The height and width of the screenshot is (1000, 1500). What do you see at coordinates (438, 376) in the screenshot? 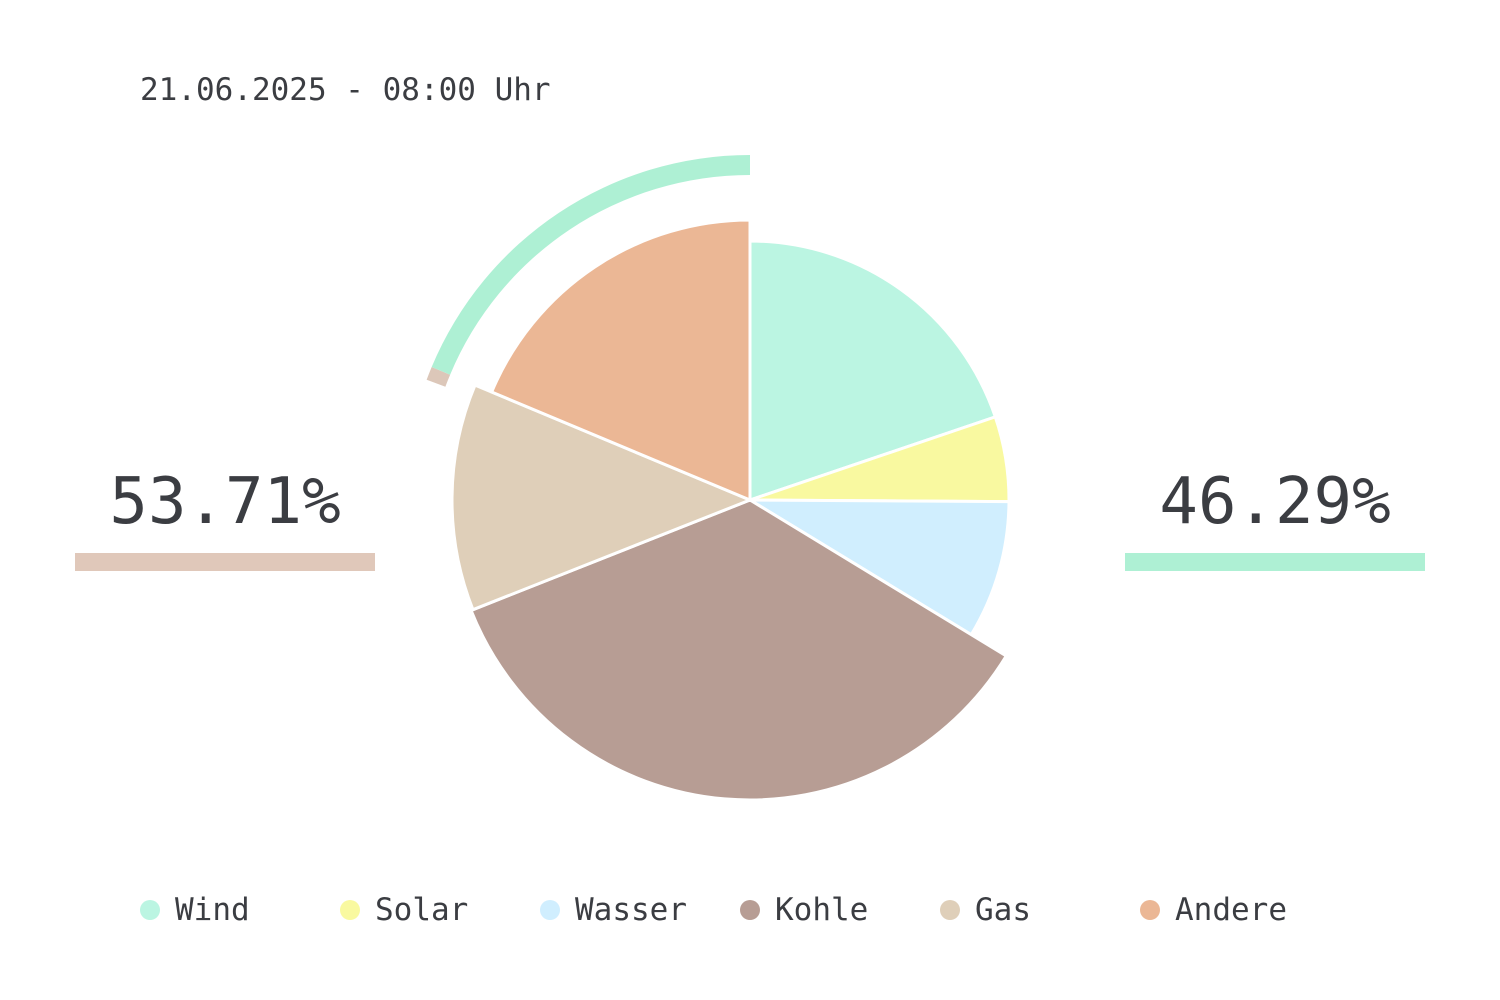
I see `outer-arc-gas` at bounding box center [438, 376].